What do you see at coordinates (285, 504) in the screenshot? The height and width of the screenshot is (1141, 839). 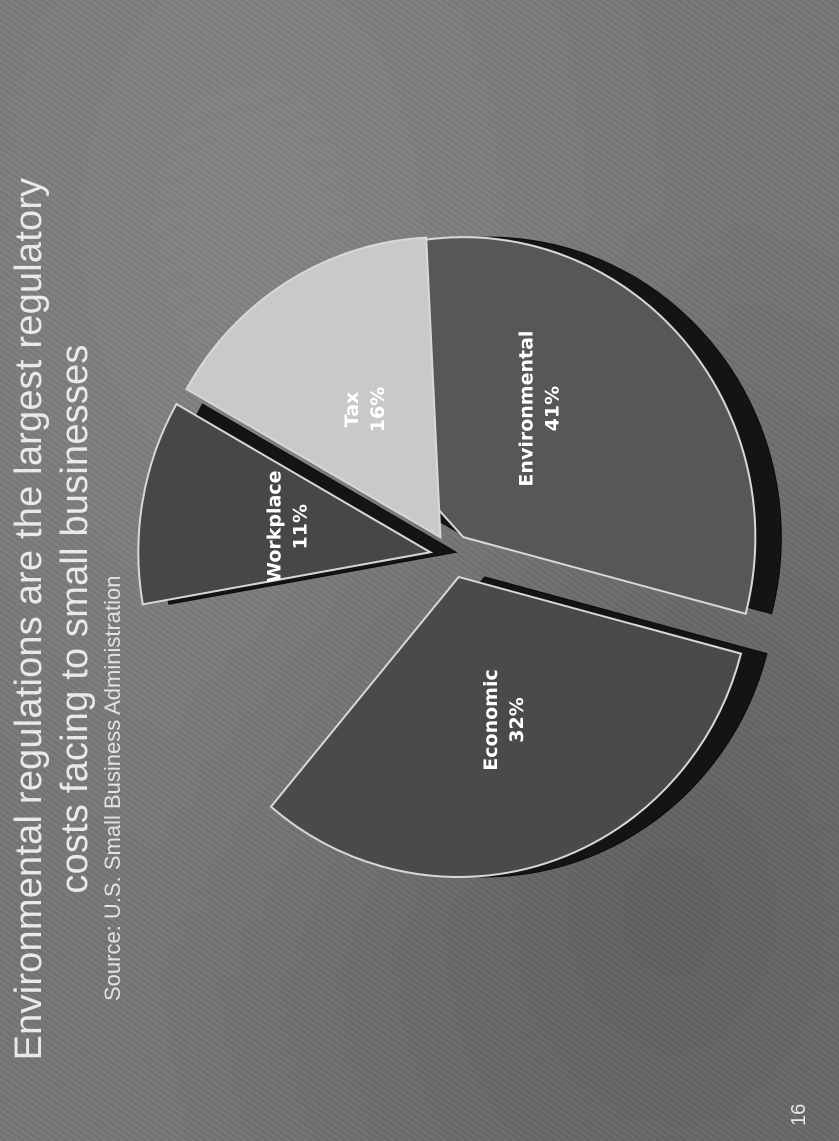 I see `pie-slice-workplace` at bounding box center [285, 504].